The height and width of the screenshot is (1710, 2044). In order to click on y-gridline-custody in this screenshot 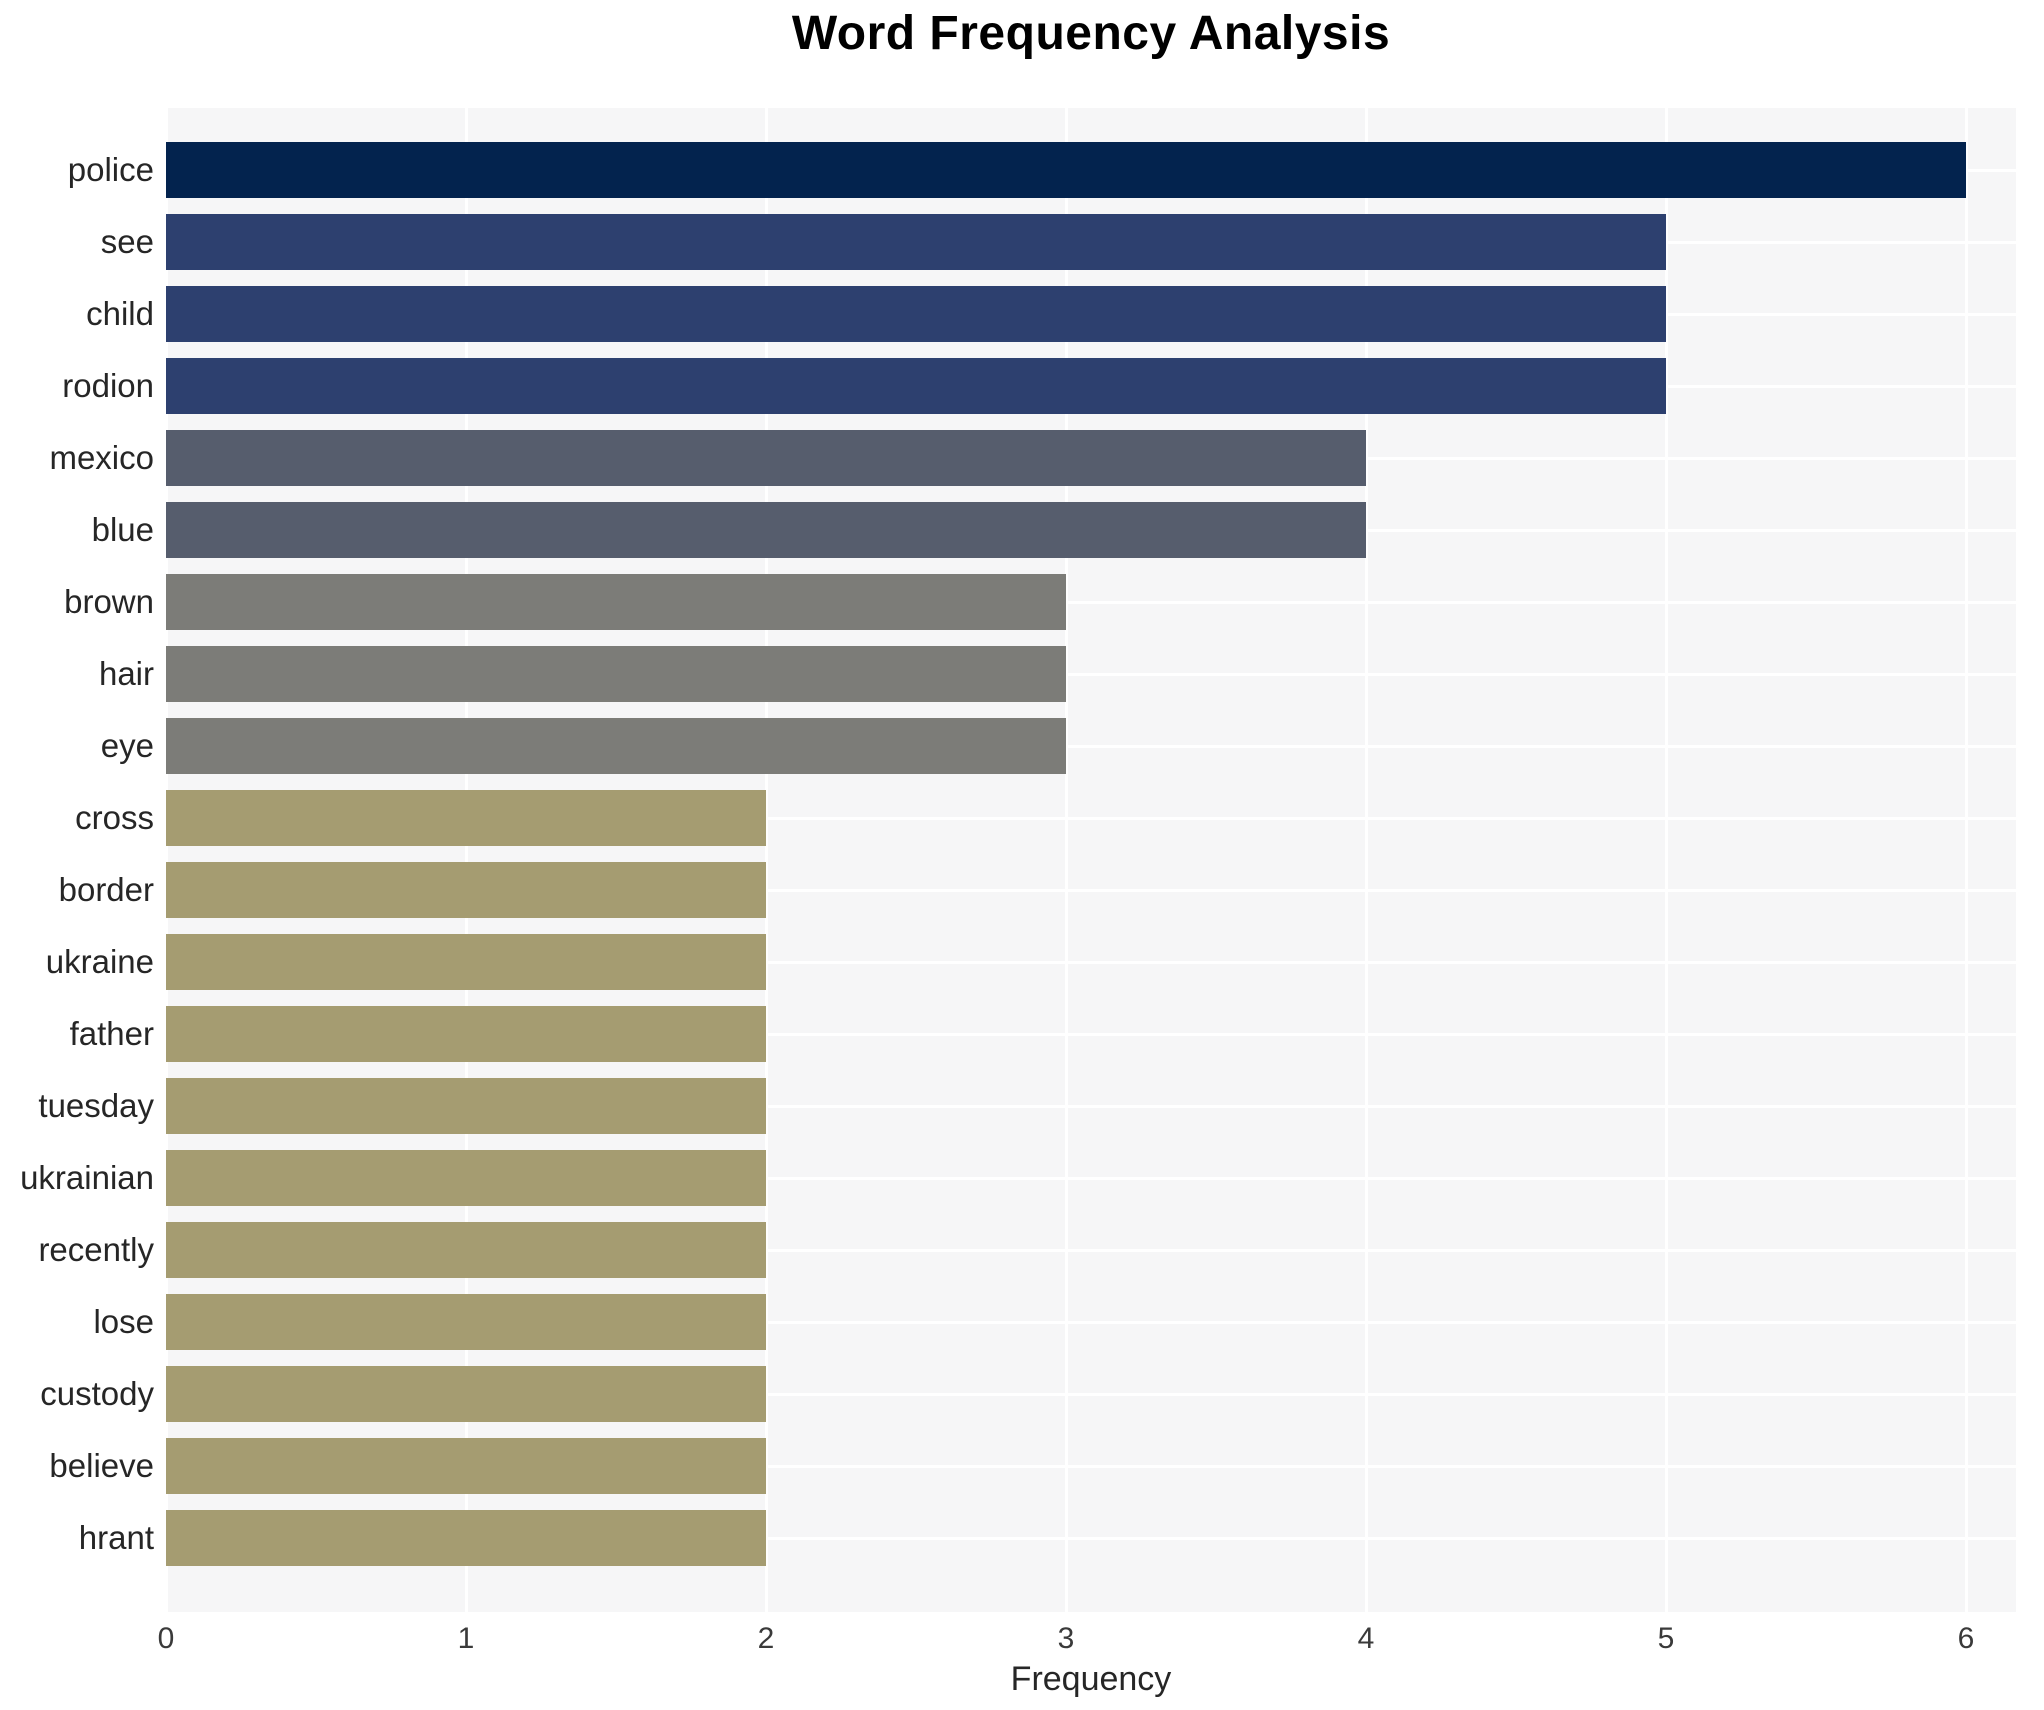, I will do `click(1091, 1394)`.